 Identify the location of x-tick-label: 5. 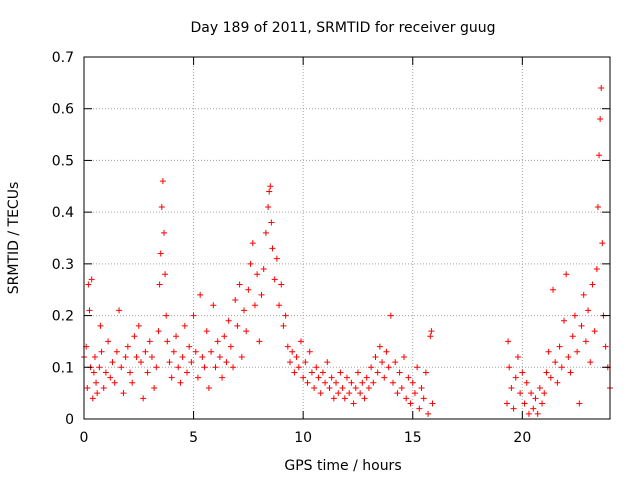
(193, 438).